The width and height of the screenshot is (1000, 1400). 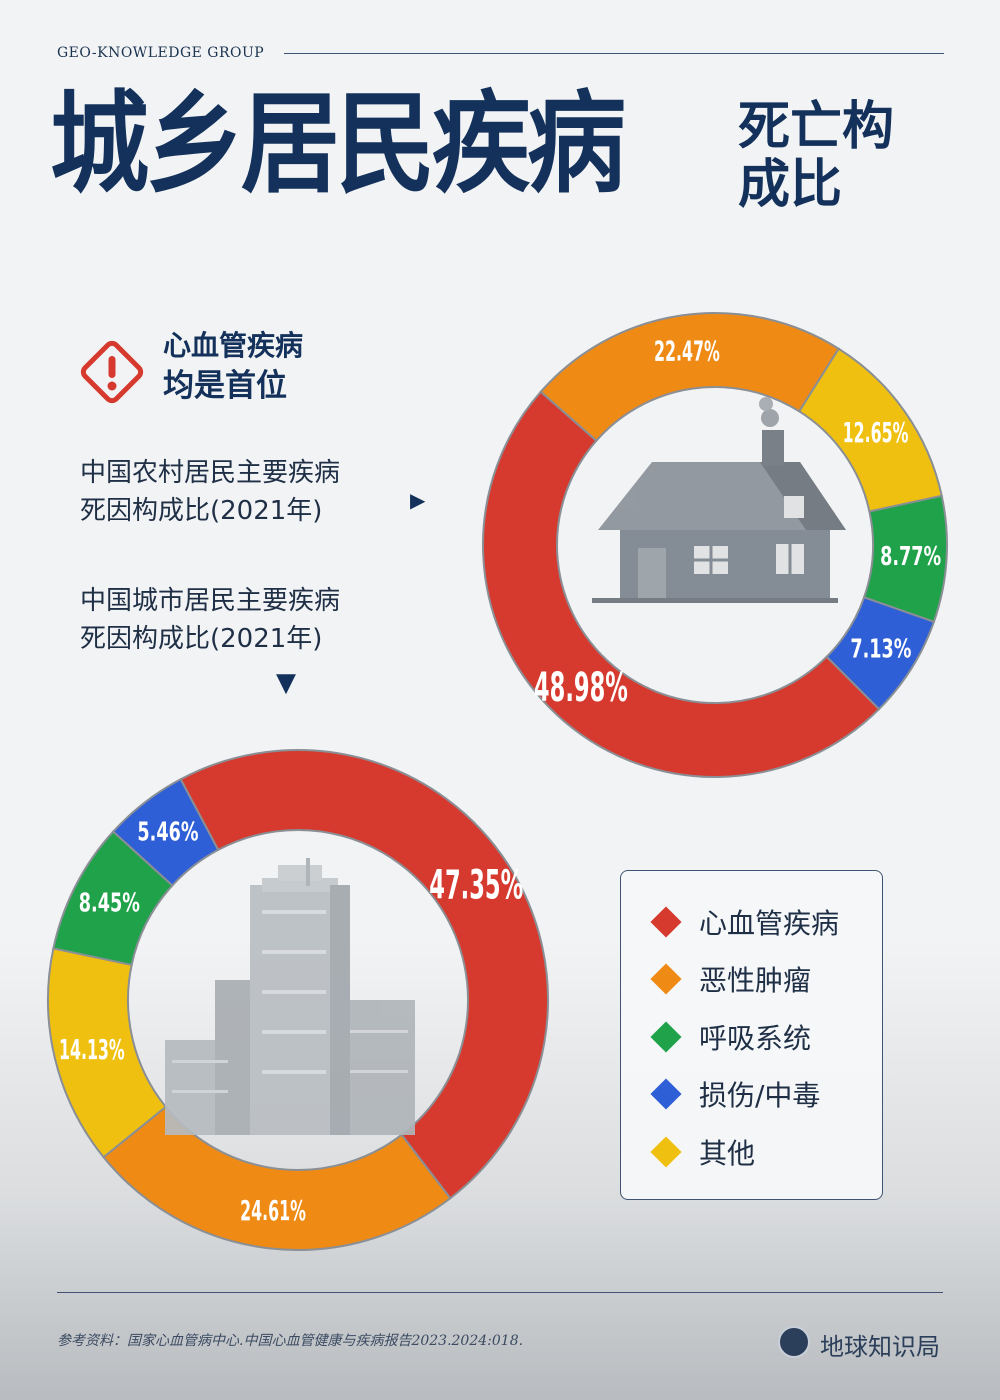 I want to click on legend-swatch-injury, so click(x=666, y=1094).